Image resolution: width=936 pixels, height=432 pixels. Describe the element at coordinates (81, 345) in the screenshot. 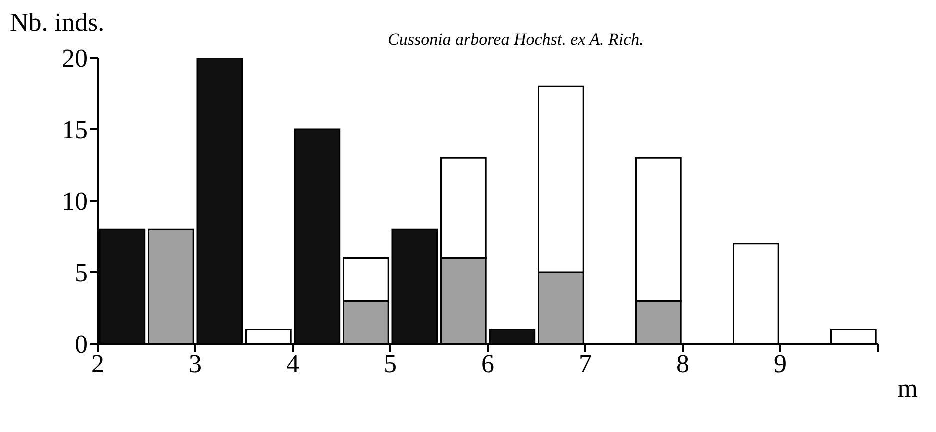

I see `y-tick-label: 0` at that location.